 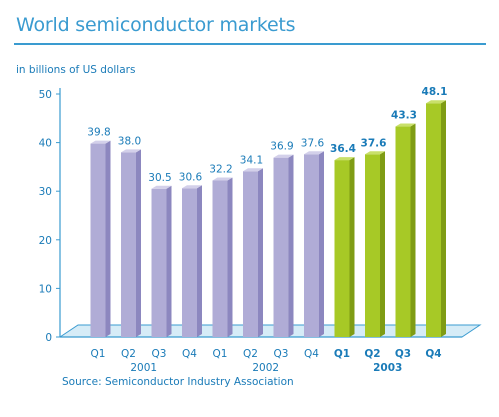 I want to click on year-label: 2002, so click(x=265, y=368).